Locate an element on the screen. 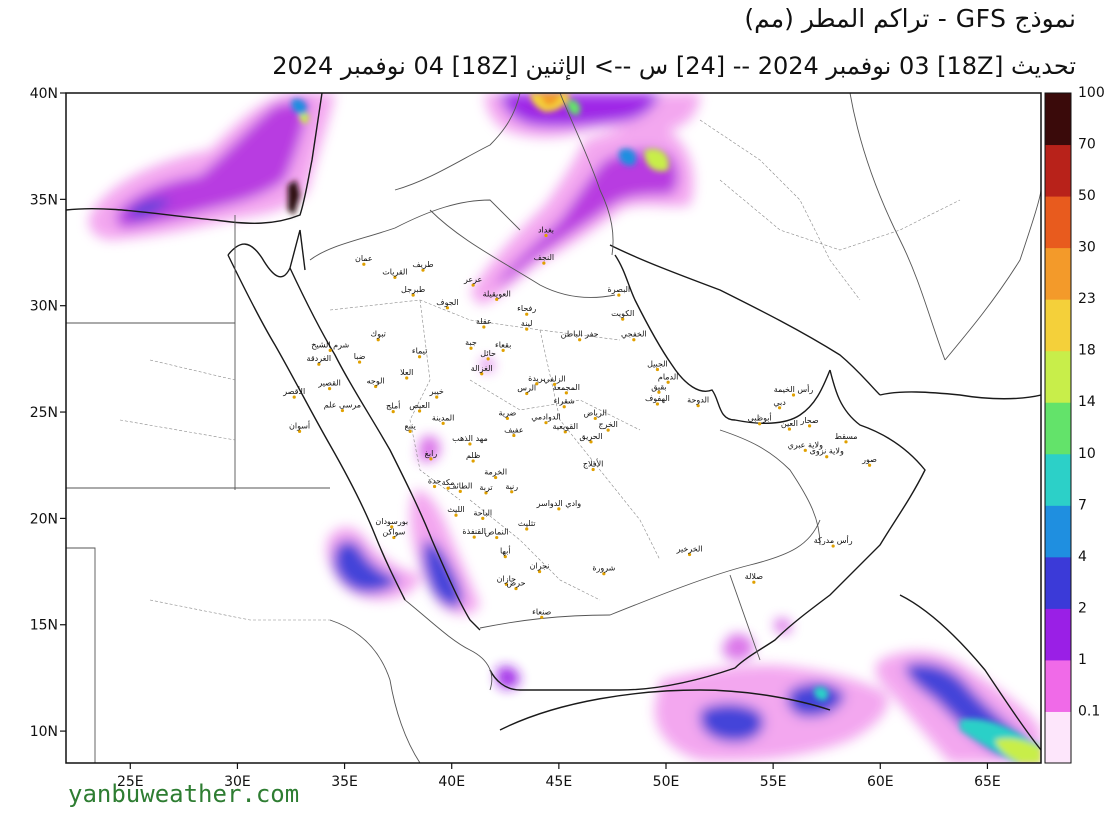 The width and height of the screenshot is (1116, 838). city-label: بقيق is located at coordinates (658, 386).